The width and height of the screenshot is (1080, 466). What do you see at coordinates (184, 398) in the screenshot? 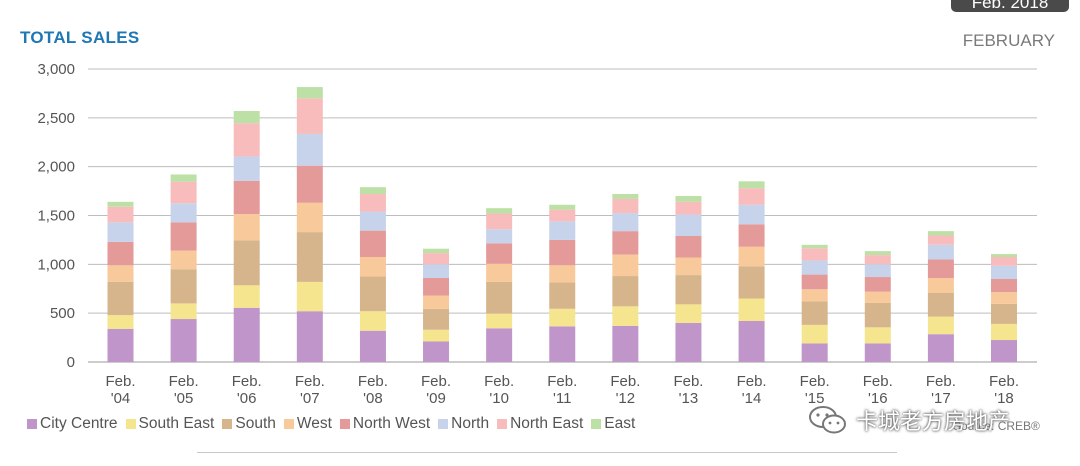
I see `x-tick-label: '05` at bounding box center [184, 398].